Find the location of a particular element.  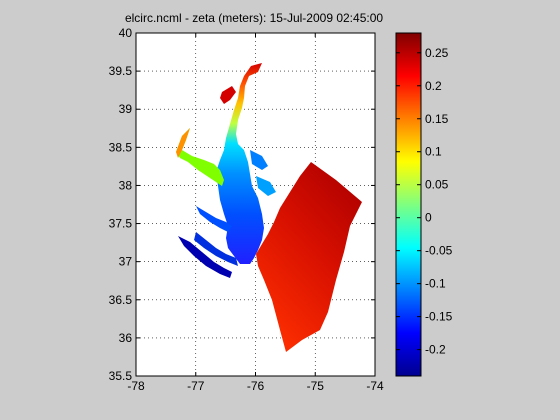

x-tick-label: -74 is located at coordinates (375, 386).